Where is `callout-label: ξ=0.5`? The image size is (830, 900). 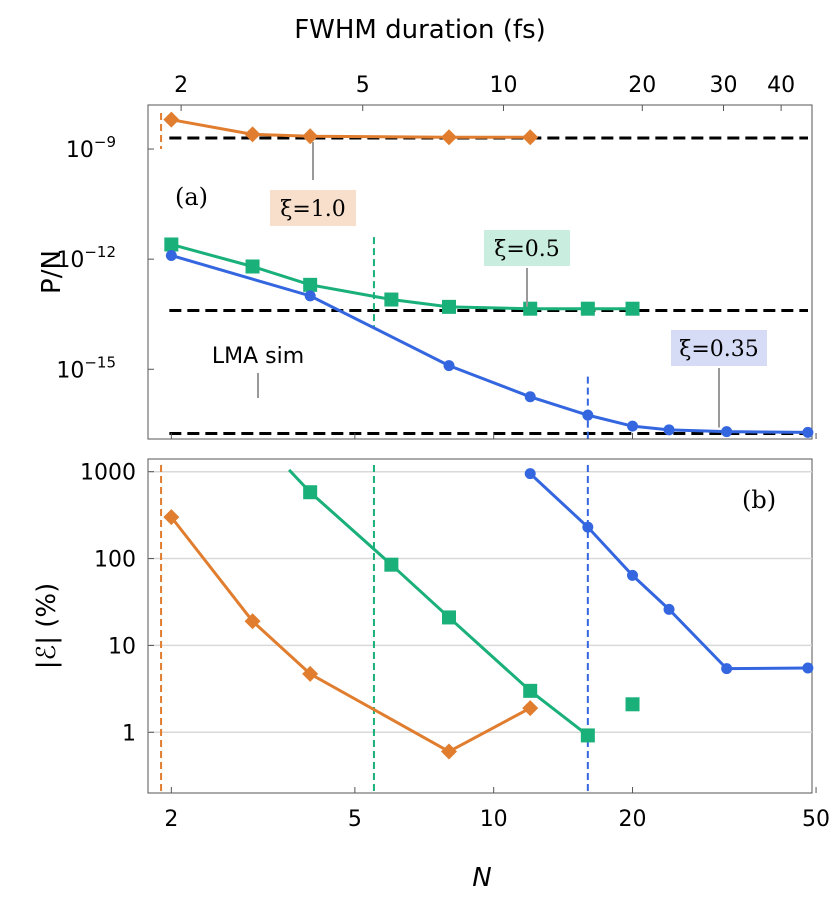 callout-label: ξ=0.5 is located at coordinates (527, 249).